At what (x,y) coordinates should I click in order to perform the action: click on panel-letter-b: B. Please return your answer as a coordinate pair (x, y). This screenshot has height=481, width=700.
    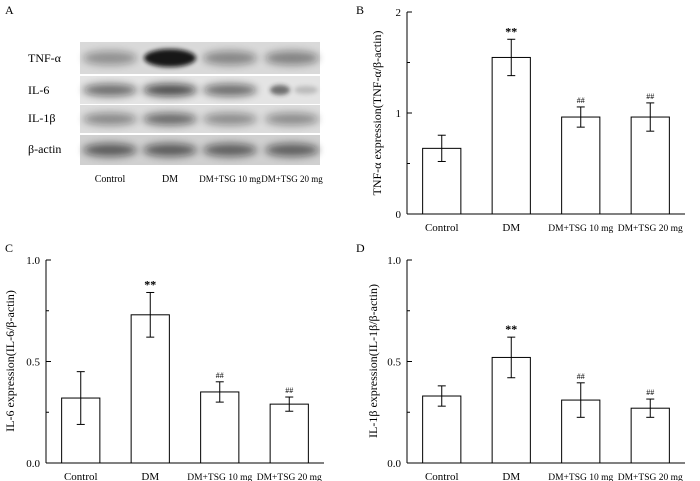
    Looking at the image, I should click on (360, 10).